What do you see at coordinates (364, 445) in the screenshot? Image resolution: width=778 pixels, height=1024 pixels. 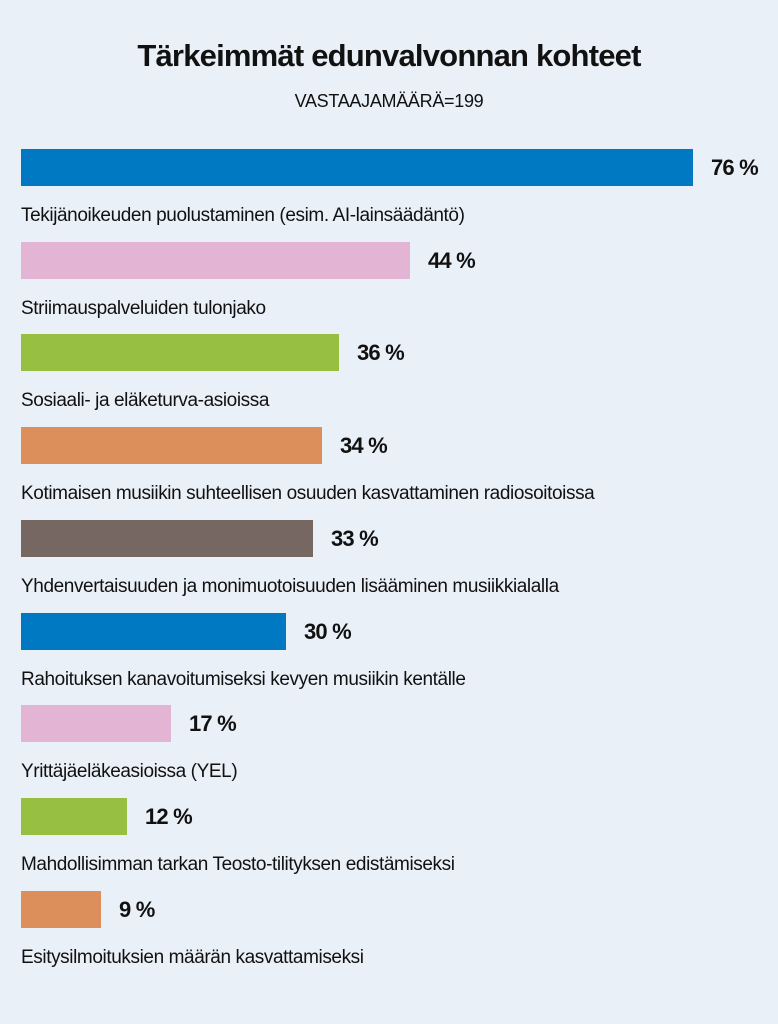 I see `value-label: 34 %` at bounding box center [364, 445].